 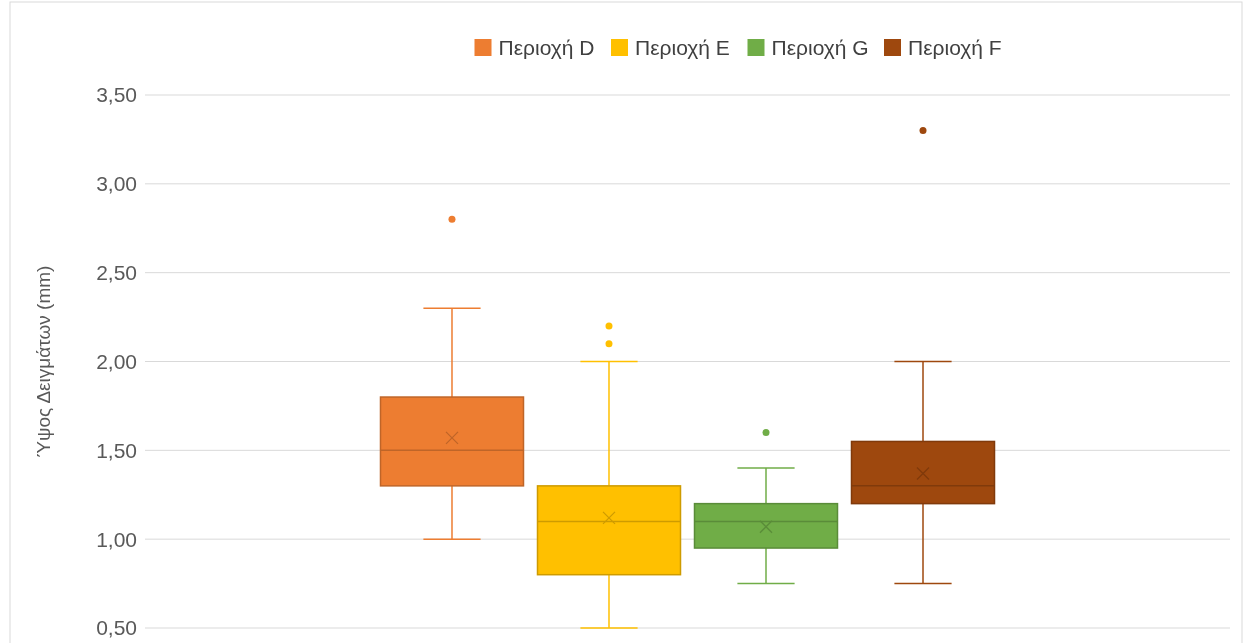 I want to click on y-tick-label: 1,00, so click(x=116, y=539).